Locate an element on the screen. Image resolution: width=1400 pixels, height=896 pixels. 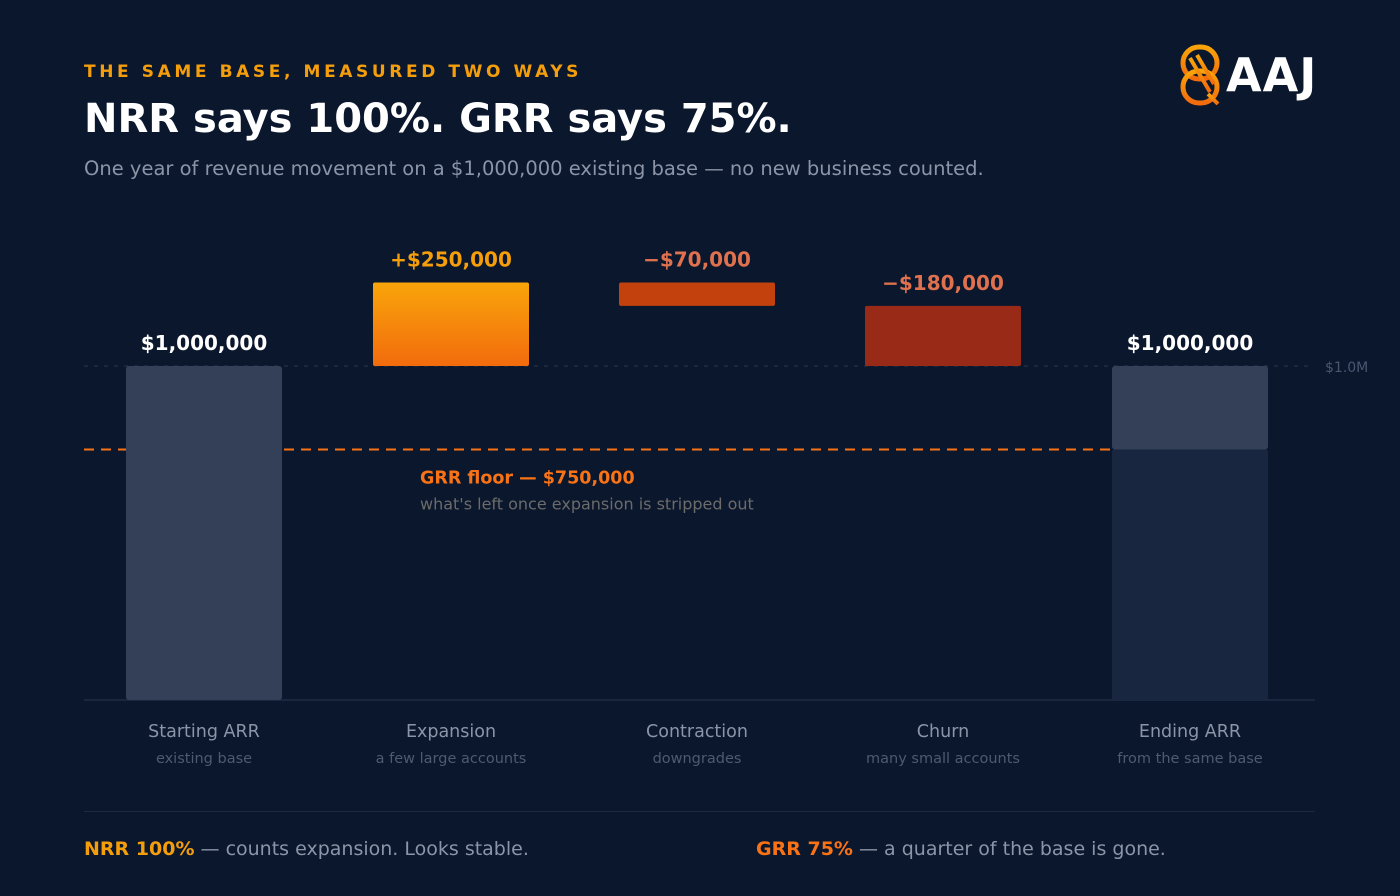
grr-label: GRR 75% is located at coordinates (804, 849).